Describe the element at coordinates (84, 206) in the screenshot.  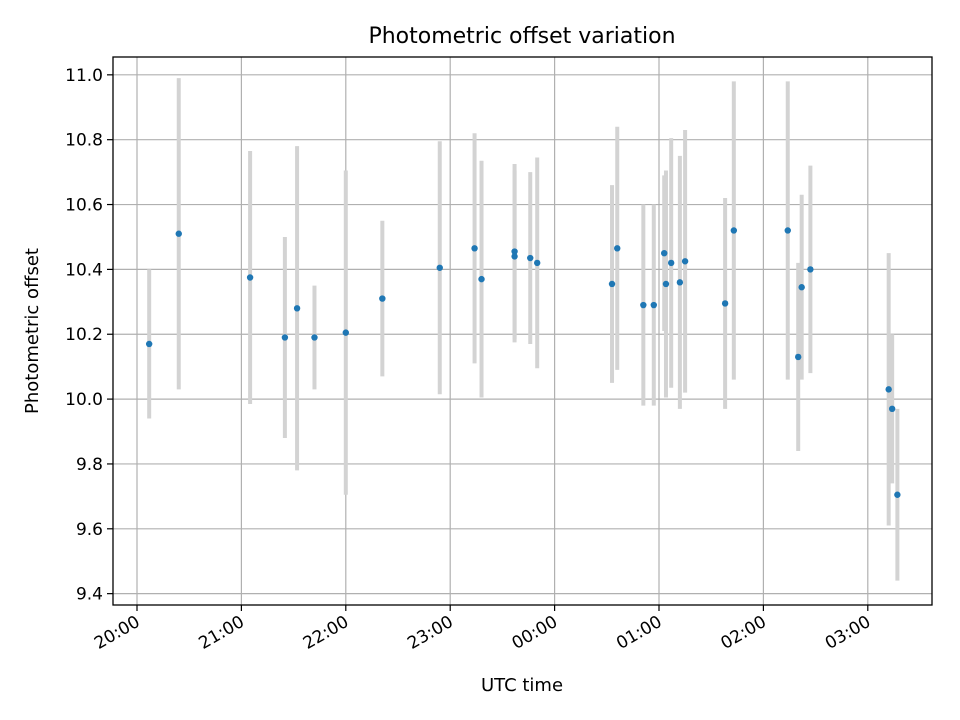
I see `y-tick-label: 10.6` at that location.